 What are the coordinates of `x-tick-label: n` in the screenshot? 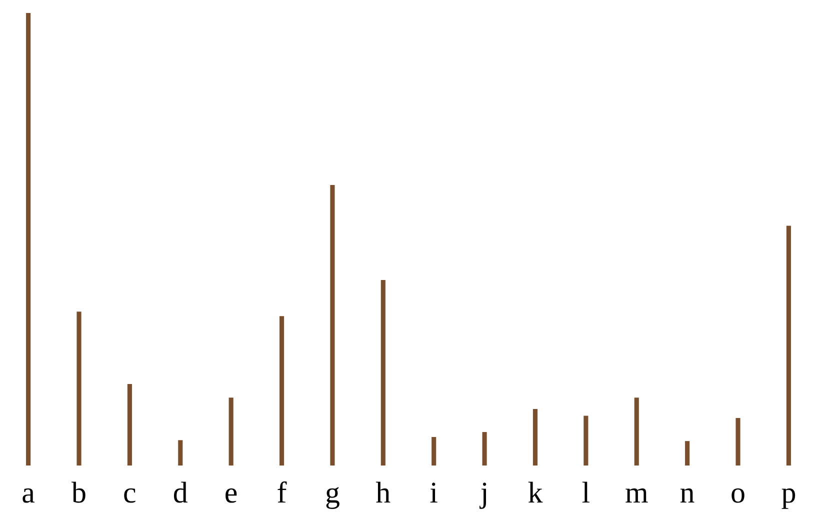 It's located at (687, 493).